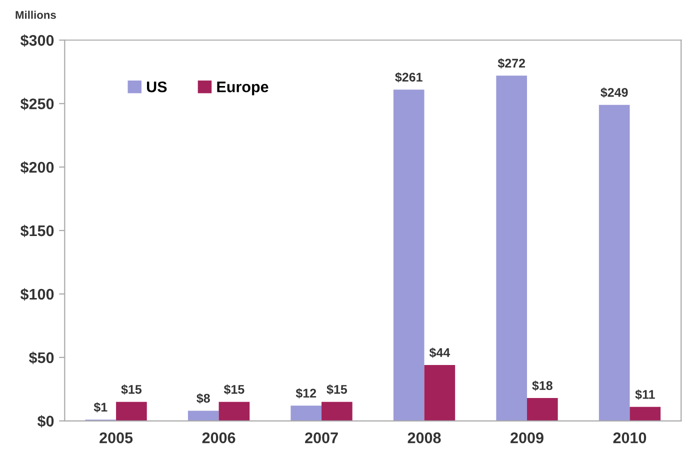 The image size is (688, 456). I want to click on data-label: $1, so click(101, 407).